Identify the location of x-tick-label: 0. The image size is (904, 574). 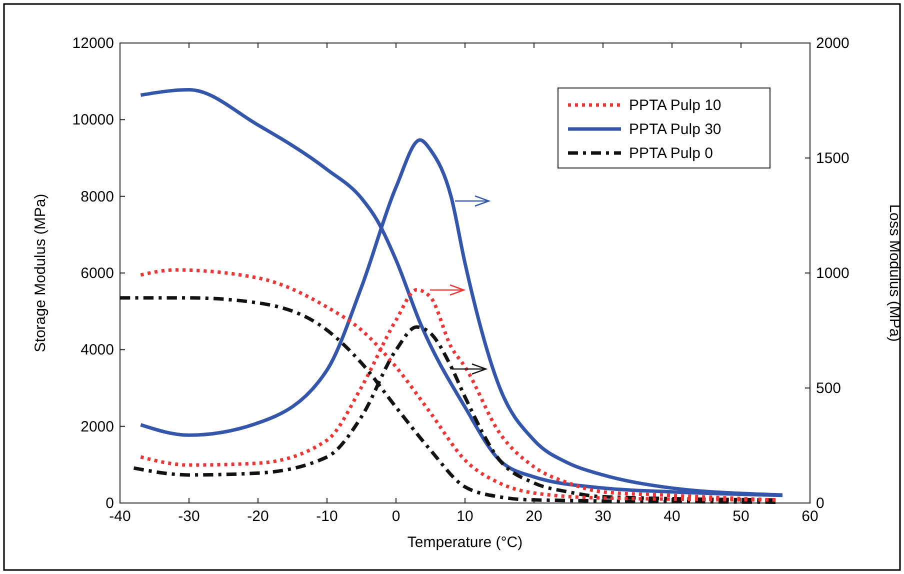
(396, 516).